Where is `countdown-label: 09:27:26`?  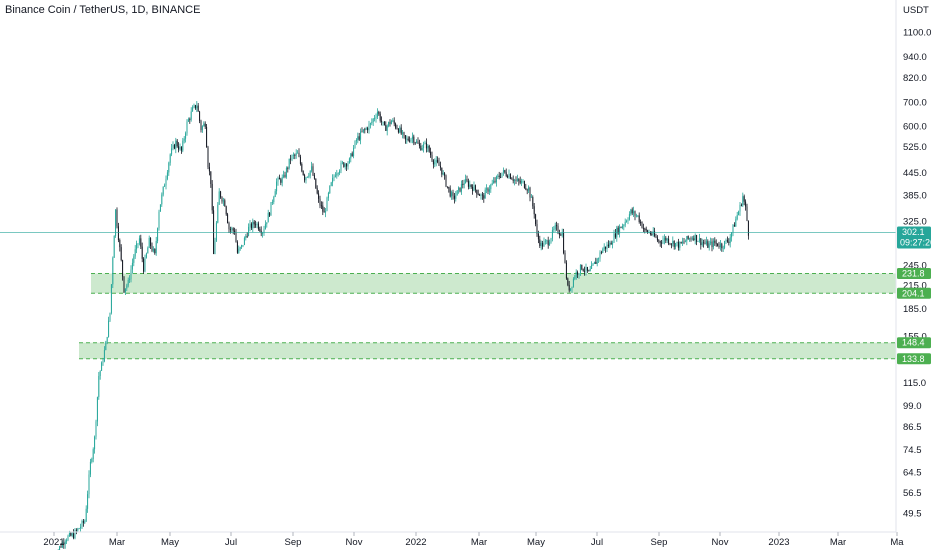
countdown-label: 09:27:26 is located at coordinates (916, 242).